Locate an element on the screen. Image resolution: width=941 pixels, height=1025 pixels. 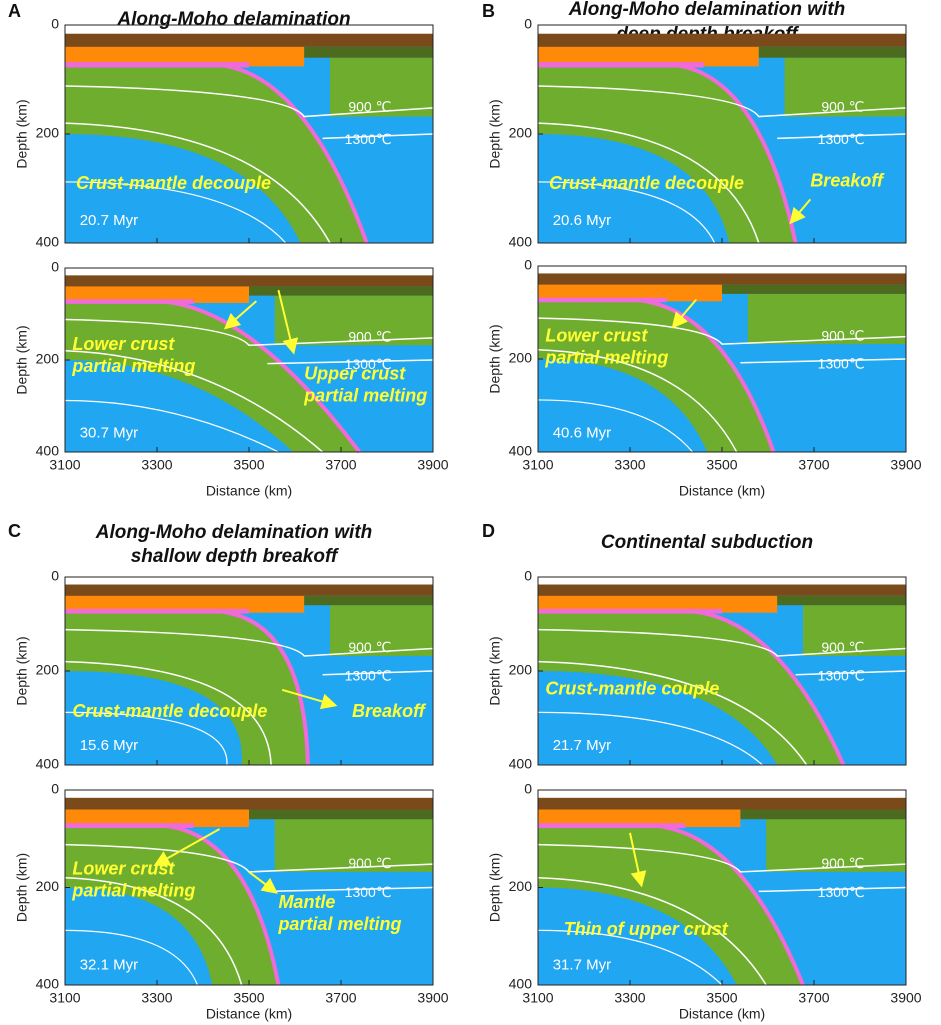
x-tick-label: 3700 is located at coordinates (340, 998).